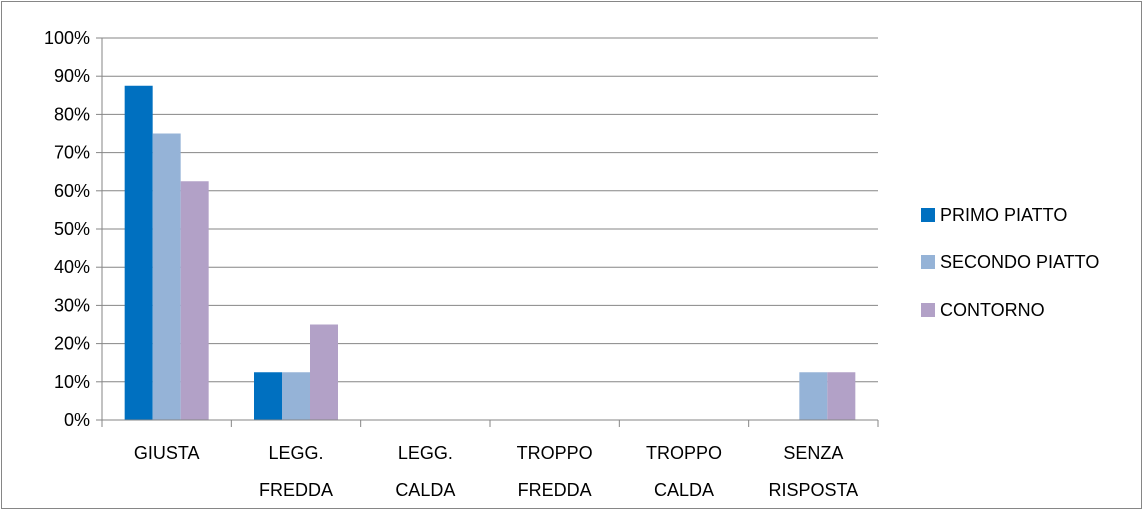 The width and height of the screenshot is (1144, 511). I want to click on legend-label: SECONDO PIATTO, so click(1019, 262).